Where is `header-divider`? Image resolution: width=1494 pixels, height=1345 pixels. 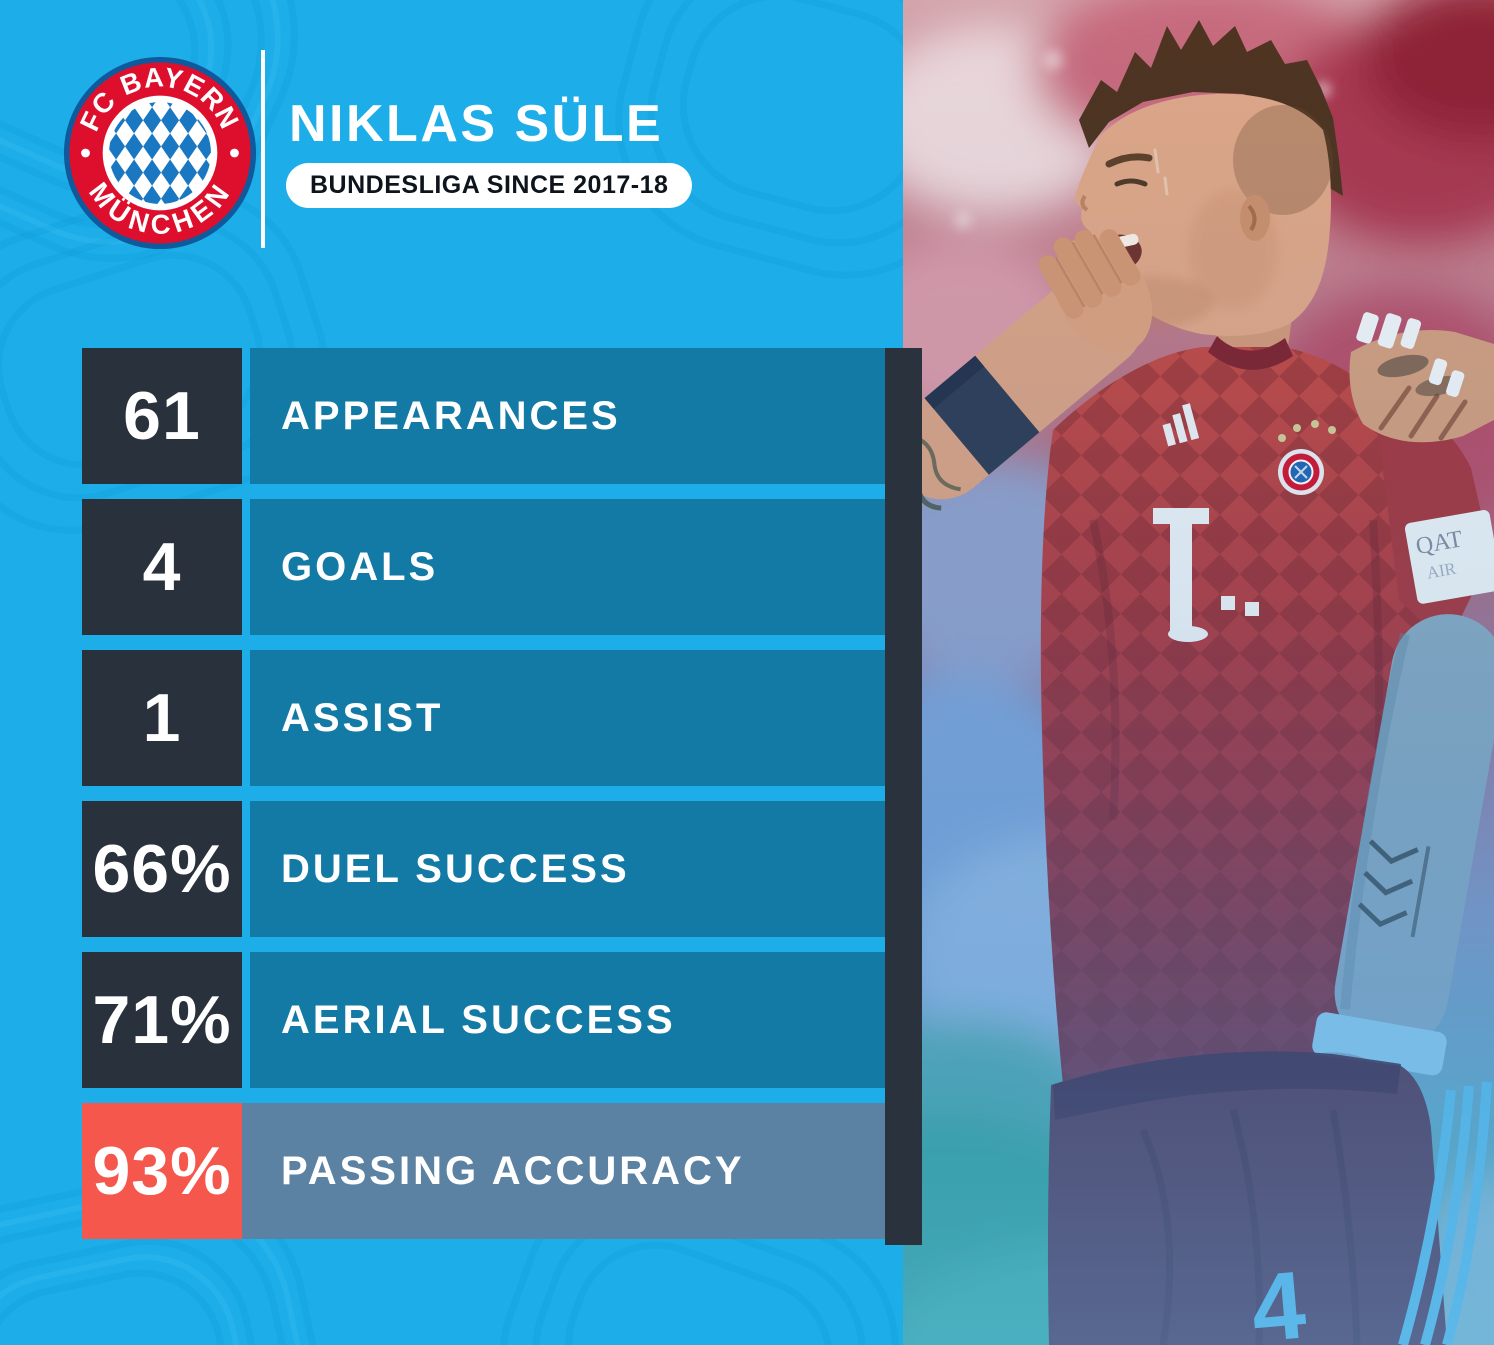
header-divider is located at coordinates (263, 149).